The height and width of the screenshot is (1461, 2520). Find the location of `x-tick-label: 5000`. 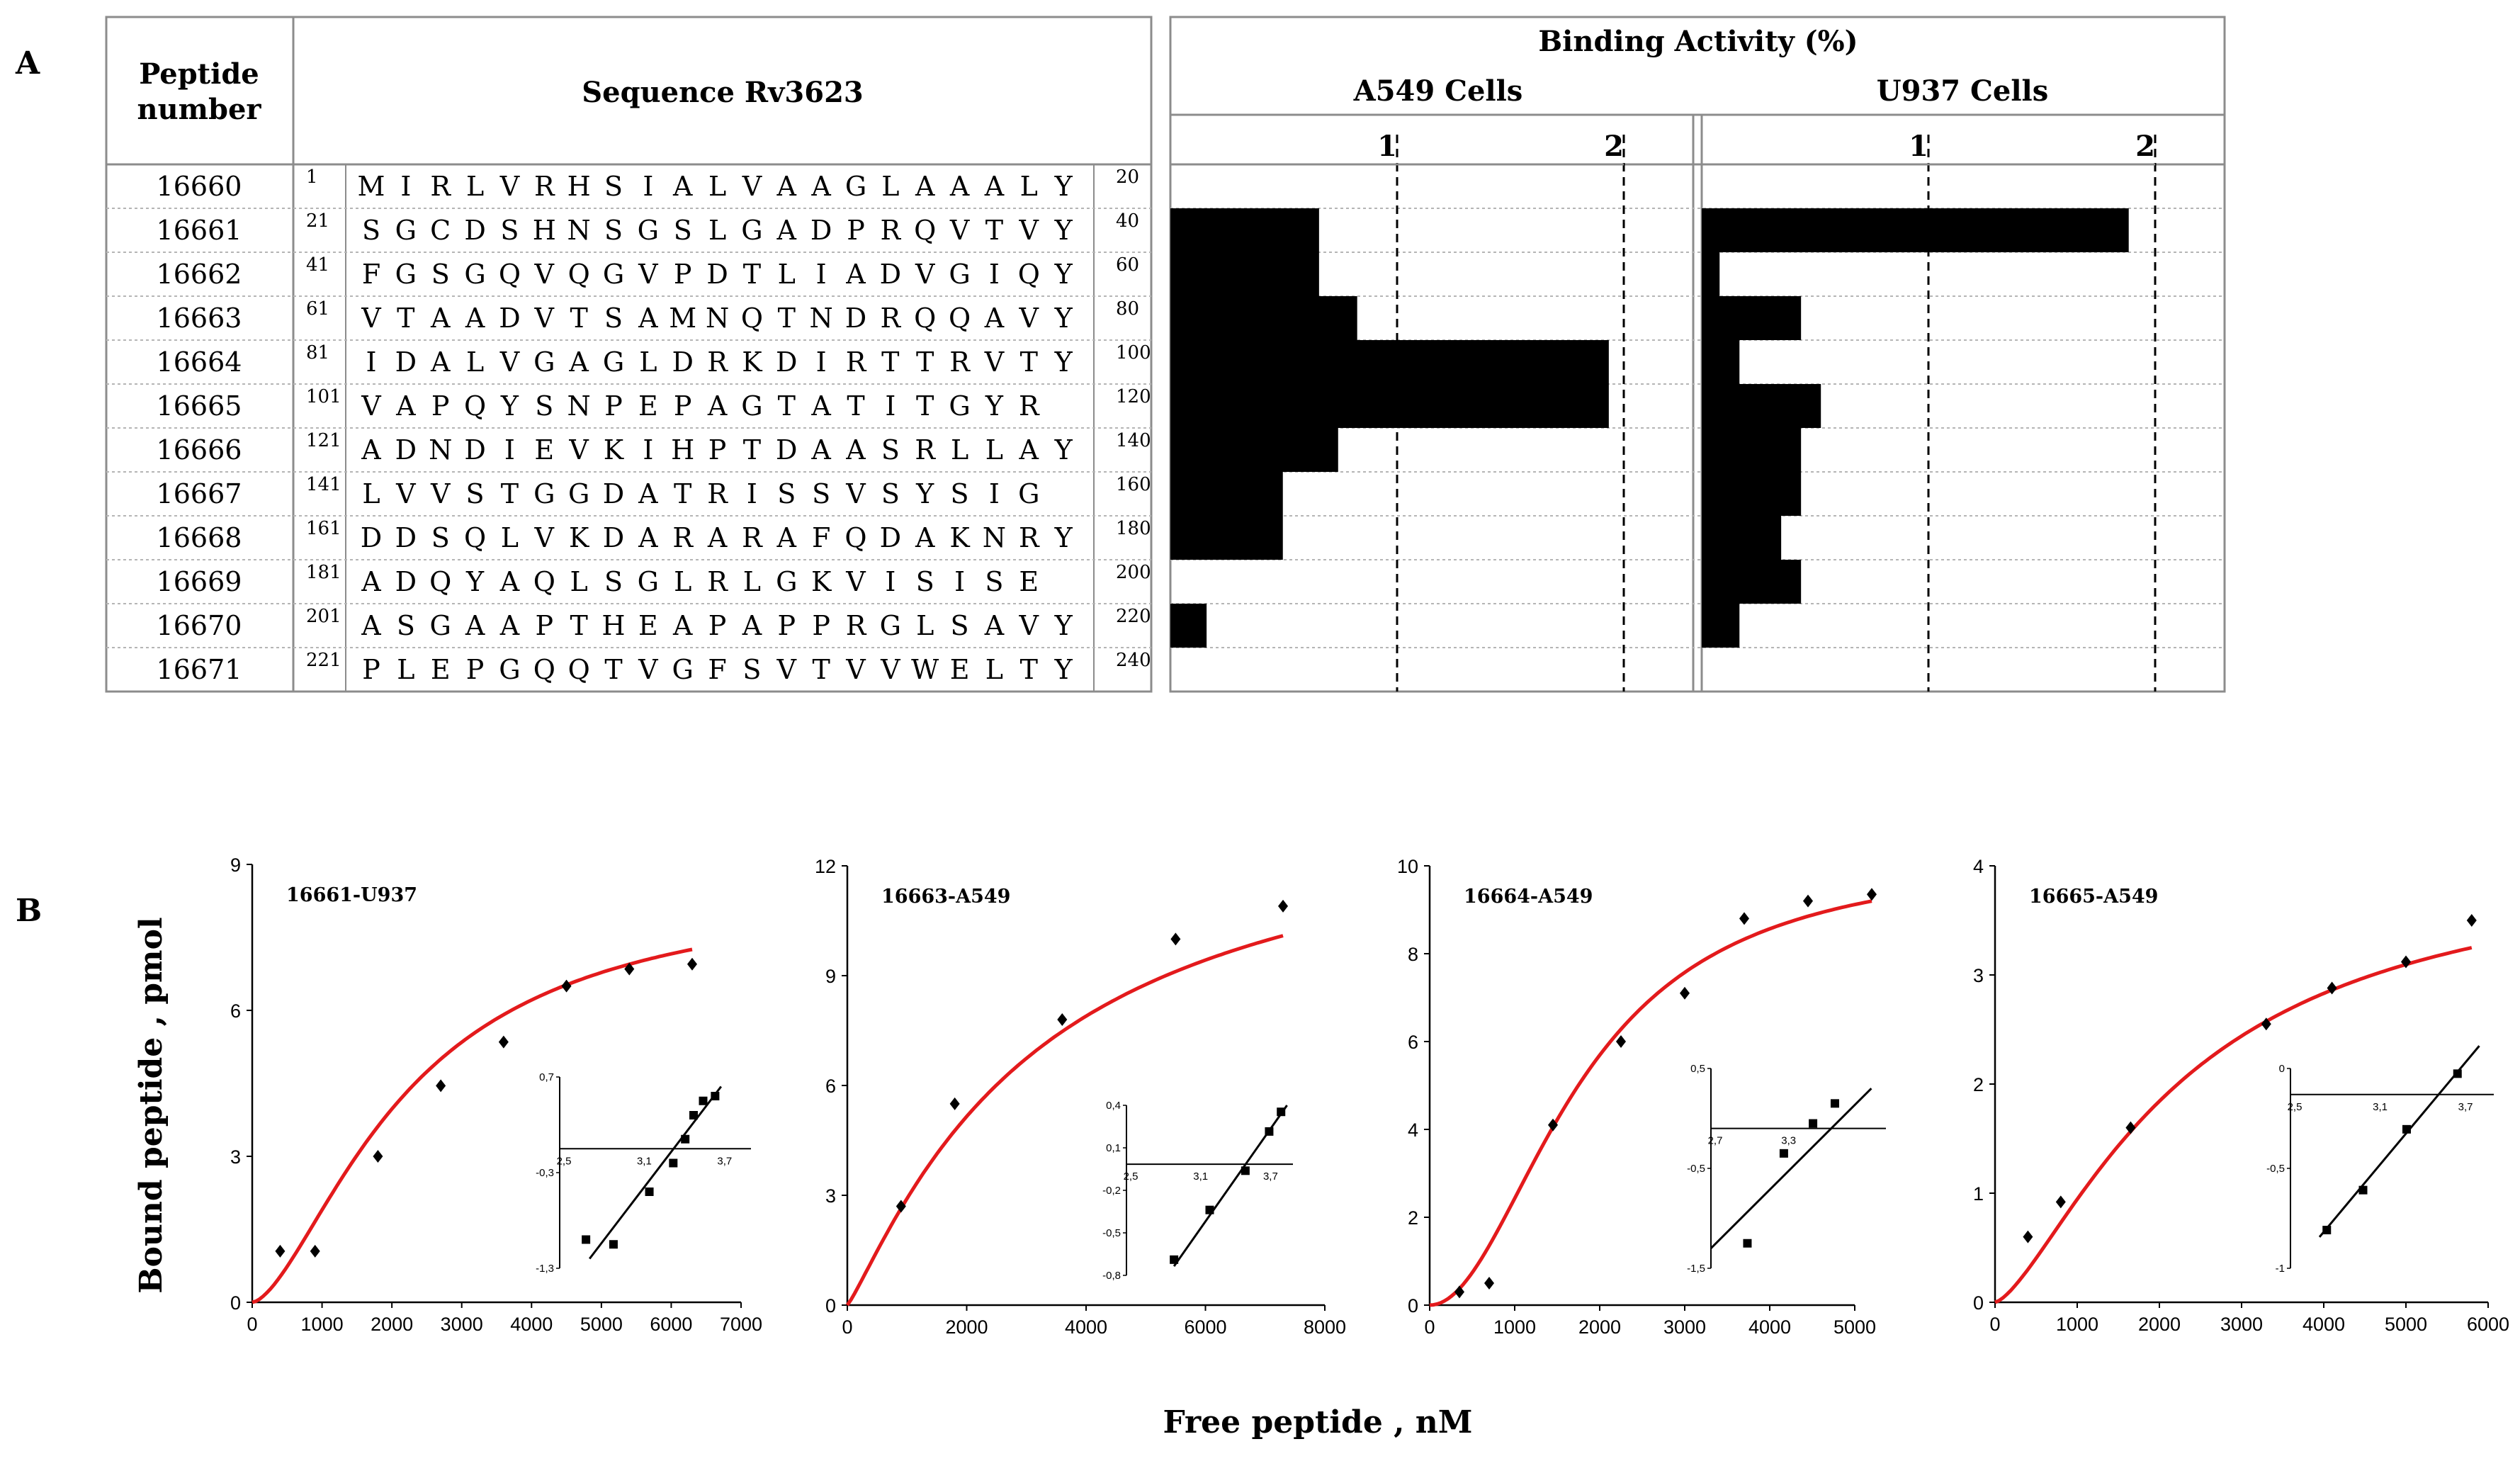

x-tick-label: 5000 is located at coordinates (1855, 1327).